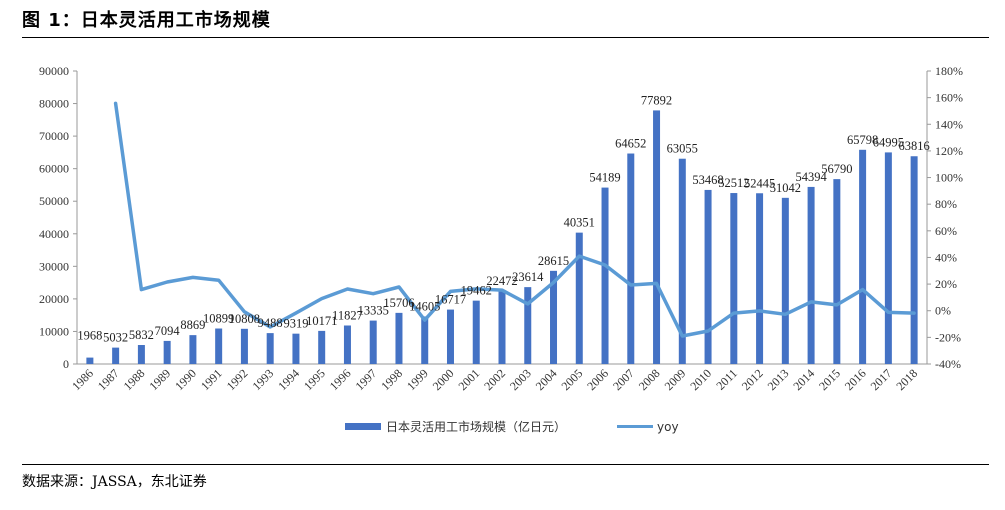 The width and height of the screenshot is (1005, 510). I want to click on bar-2016, so click(863, 256).